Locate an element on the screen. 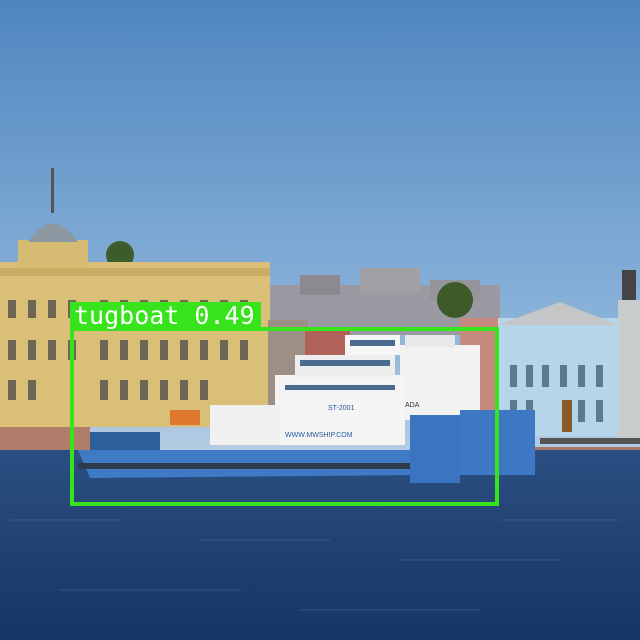 The width and height of the screenshot is (640, 640). embankment-rail is located at coordinates (590, 441).